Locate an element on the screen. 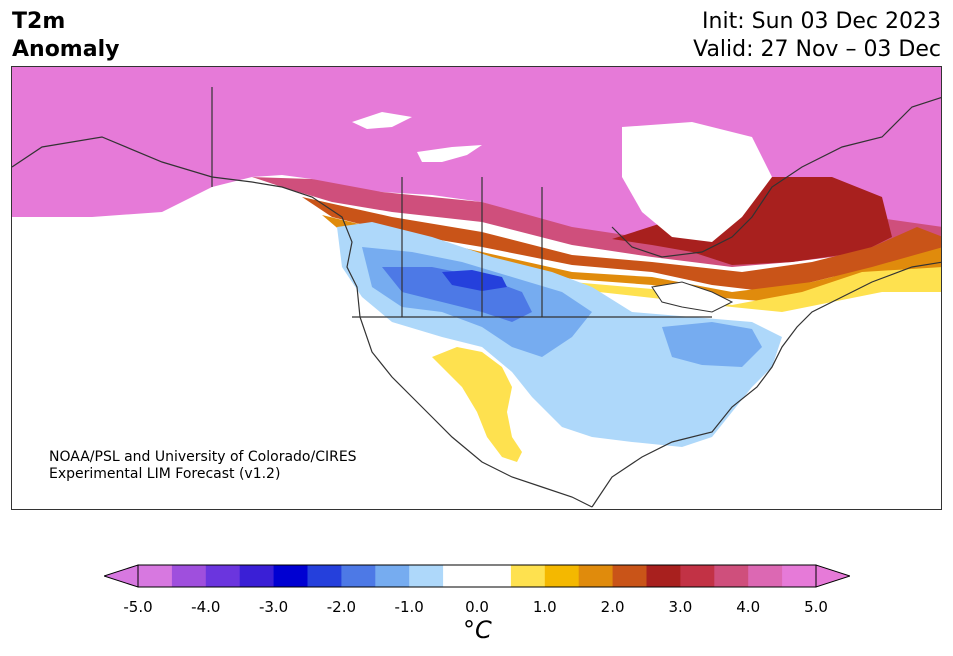 This screenshot has height=656, width=953. colorbar-unit: °C is located at coordinates (477, 630).